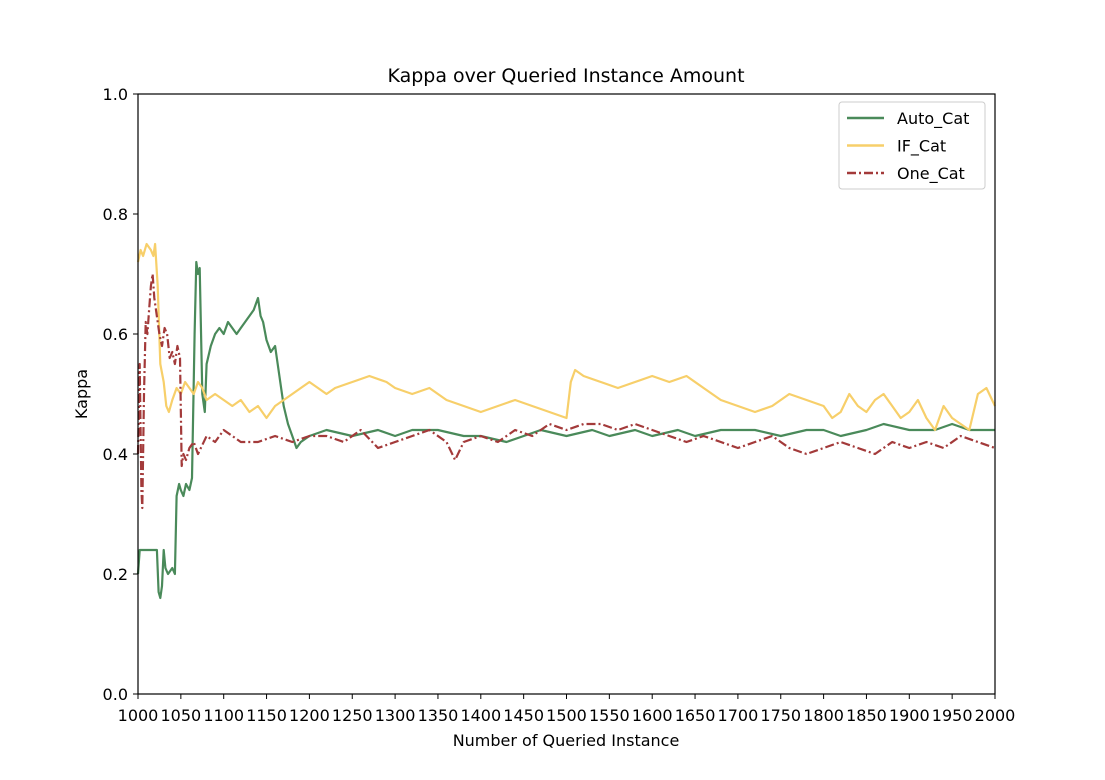 This screenshot has width=1105, height=780. Describe the element at coordinates (695, 715) in the screenshot. I see `x-tick-label: 1650` at that location.